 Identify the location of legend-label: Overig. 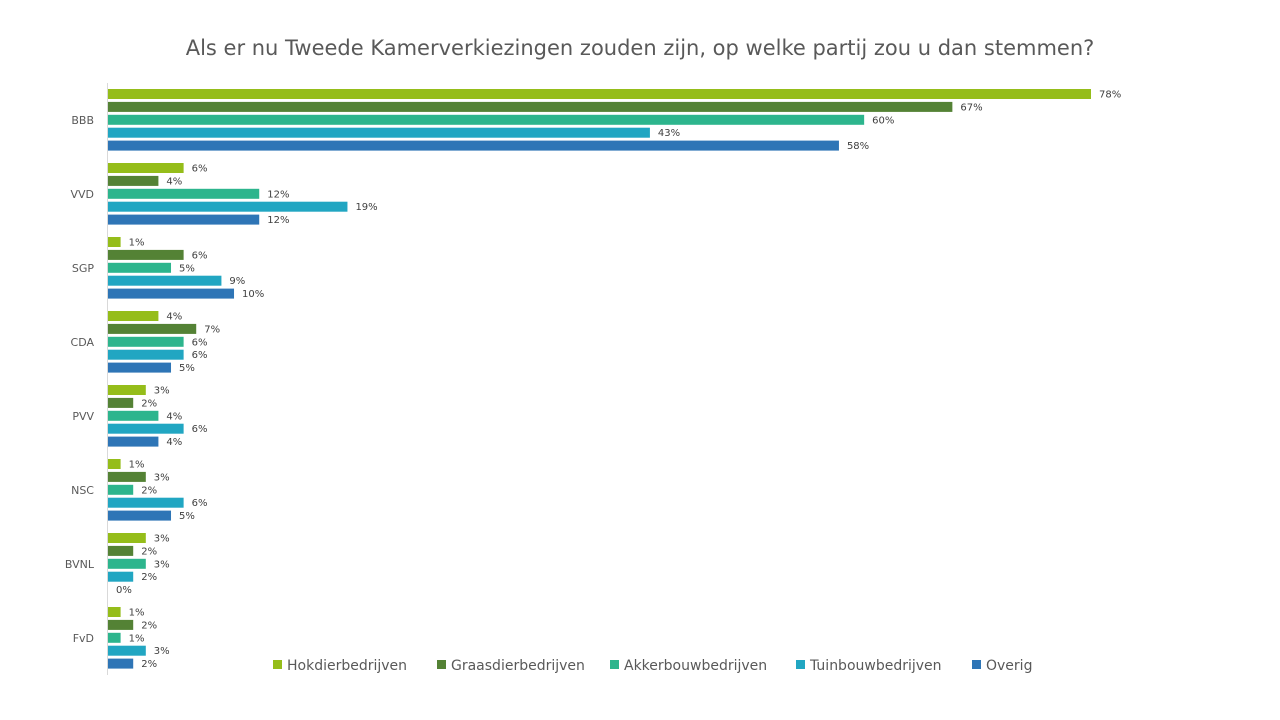
(1009, 666).